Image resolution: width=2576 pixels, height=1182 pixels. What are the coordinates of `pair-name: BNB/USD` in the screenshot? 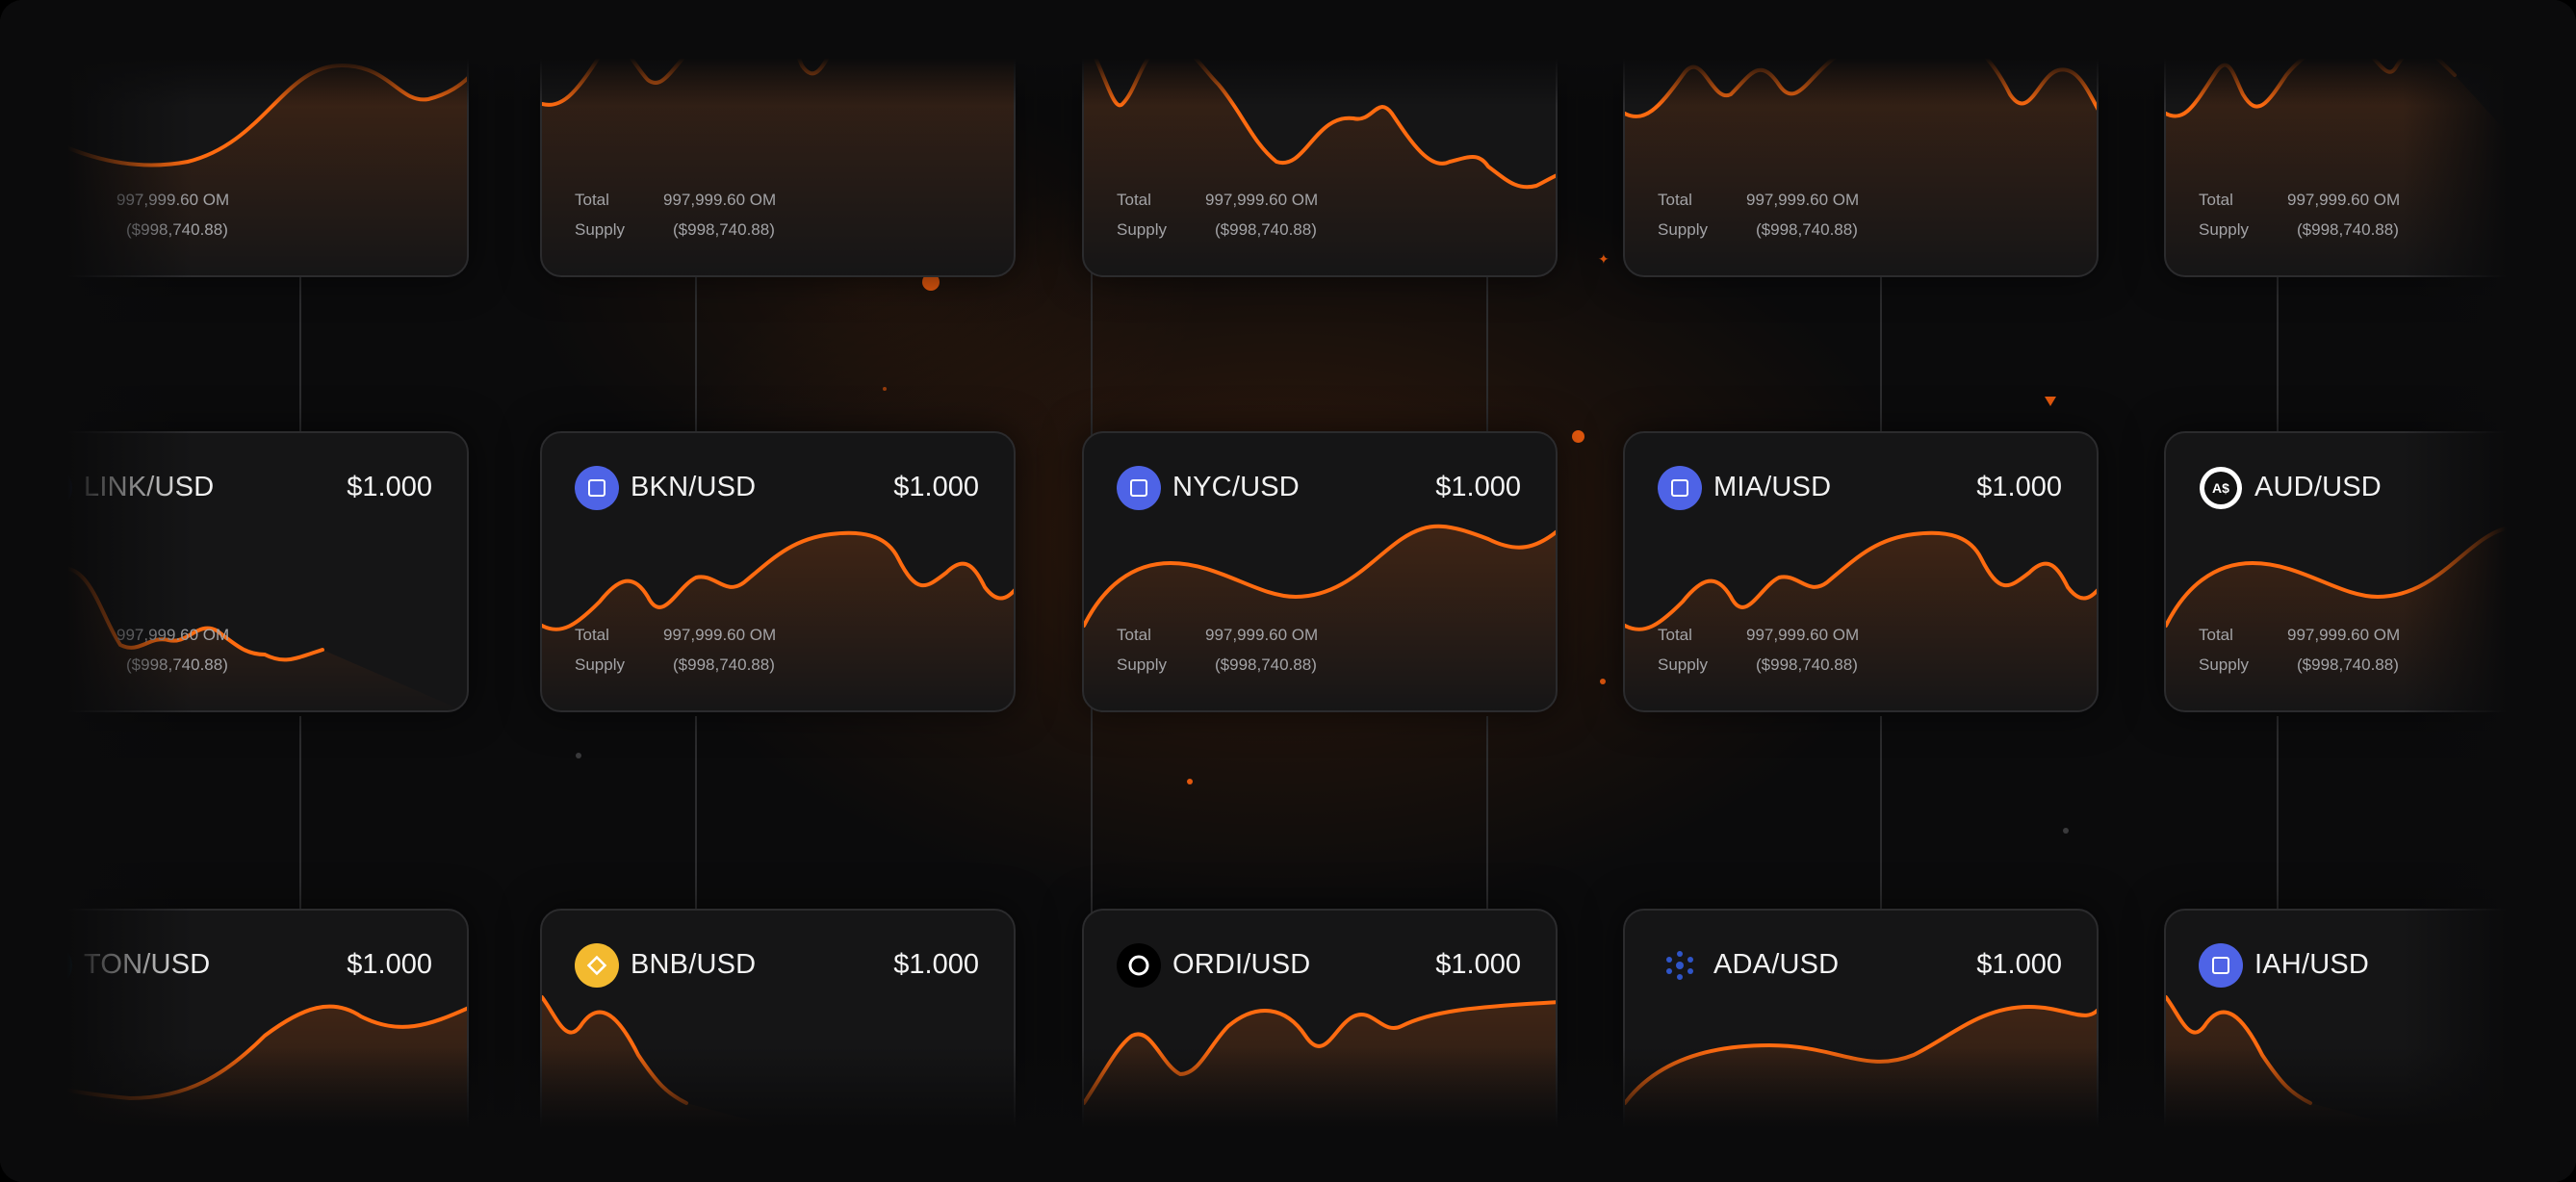 It's located at (694, 964).